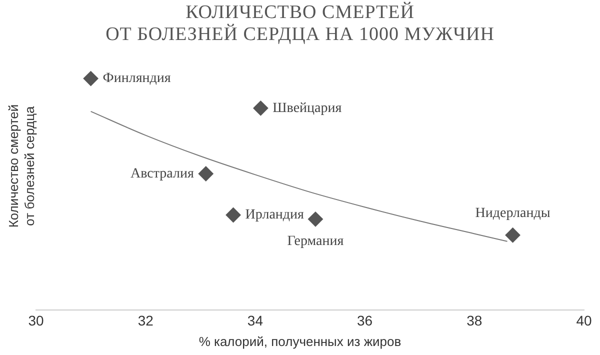 The width and height of the screenshot is (600, 355). I want to click on chart-title: КОЛИЧЕСТВО СМЕРТЕЙ ОТ БОЛЕЗНЕЙ СЕРДЦА НА 1000 МУЖЧИН, so click(300, 24).